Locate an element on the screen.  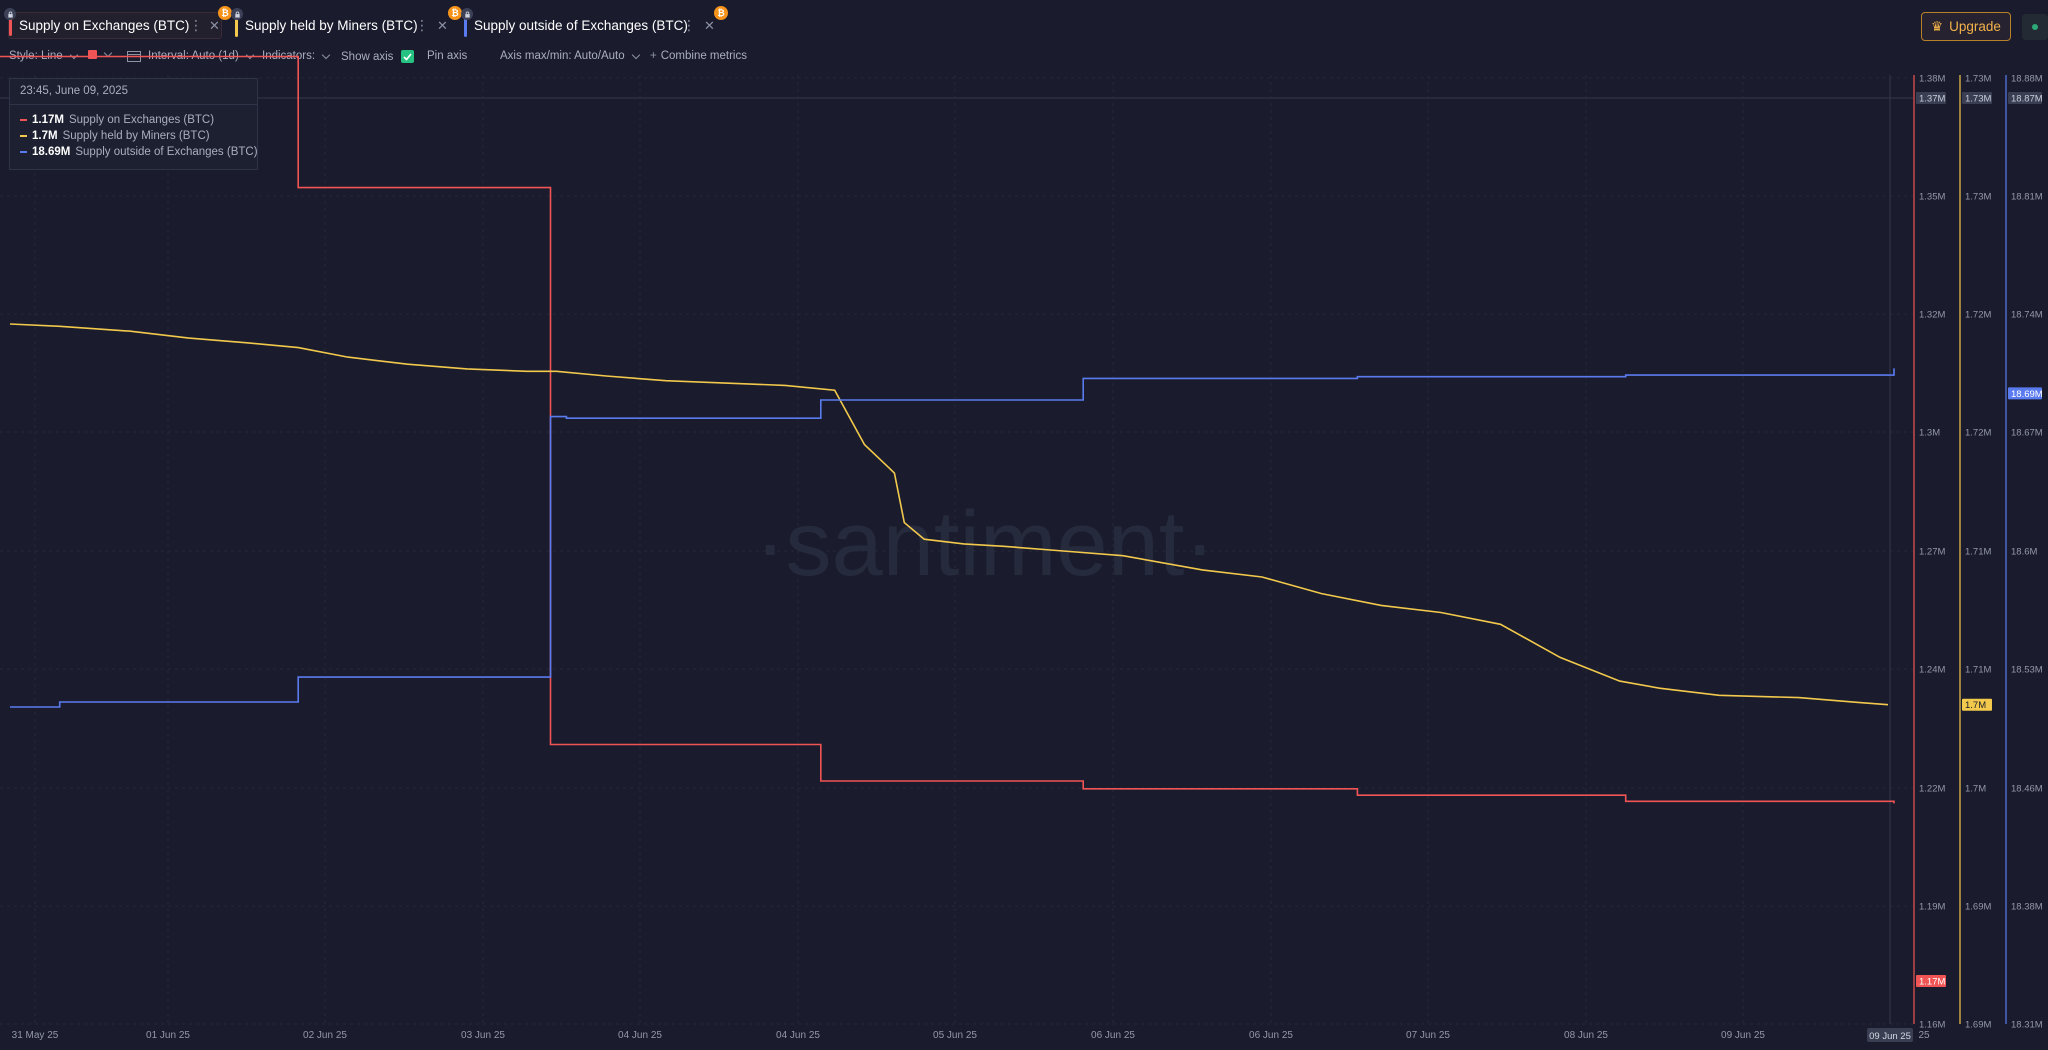
show-axis-label: Show axis is located at coordinates (367, 56).